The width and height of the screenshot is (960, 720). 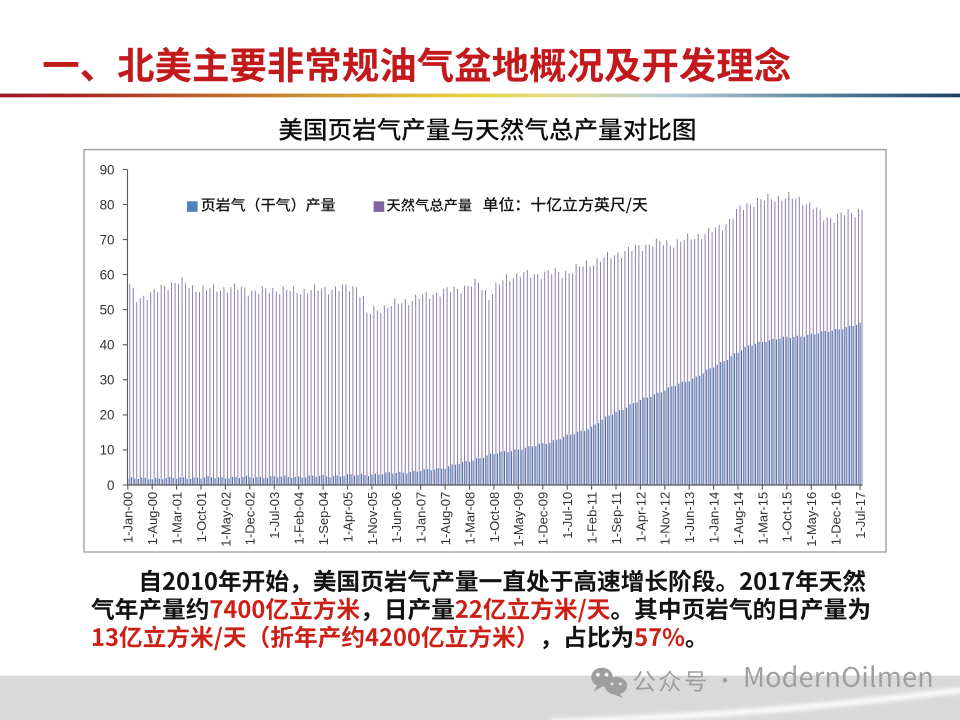 What do you see at coordinates (640, 517) in the screenshot?
I see `svg-text: 1-Apr-12` at bounding box center [640, 517].